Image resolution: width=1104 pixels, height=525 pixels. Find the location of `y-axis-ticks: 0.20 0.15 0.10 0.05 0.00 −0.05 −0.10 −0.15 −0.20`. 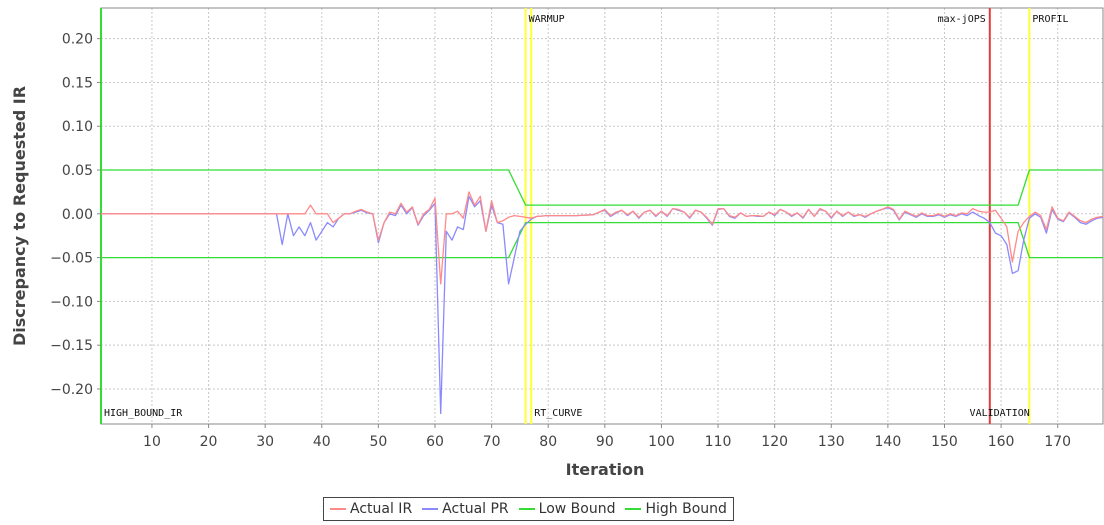

y-axis-ticks: 0.20 0.15 0.10 0.05 0.00 −0.05 −0.10 −0.15 −0.20 is located at coordinates (75, 215).